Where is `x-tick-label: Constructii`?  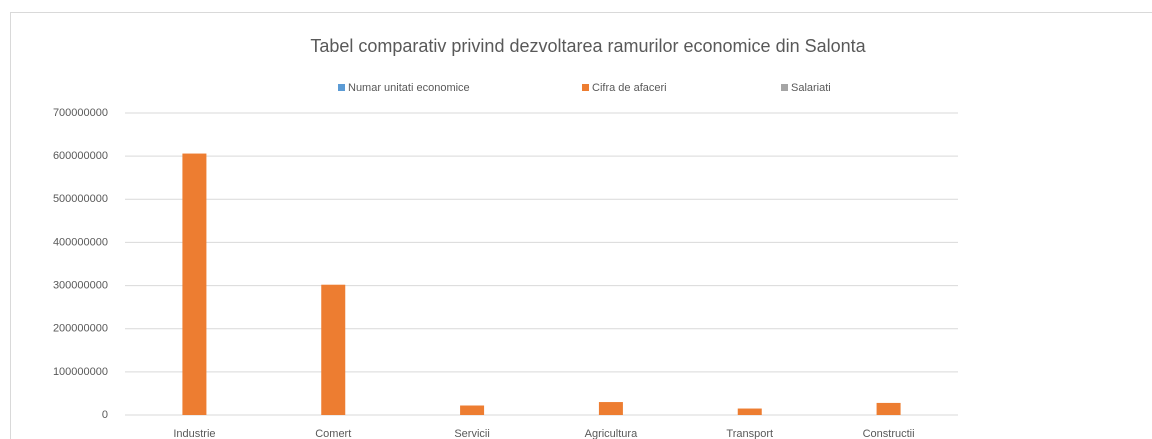 x-tick-label: Constructii is located at coordinates (889, 433).